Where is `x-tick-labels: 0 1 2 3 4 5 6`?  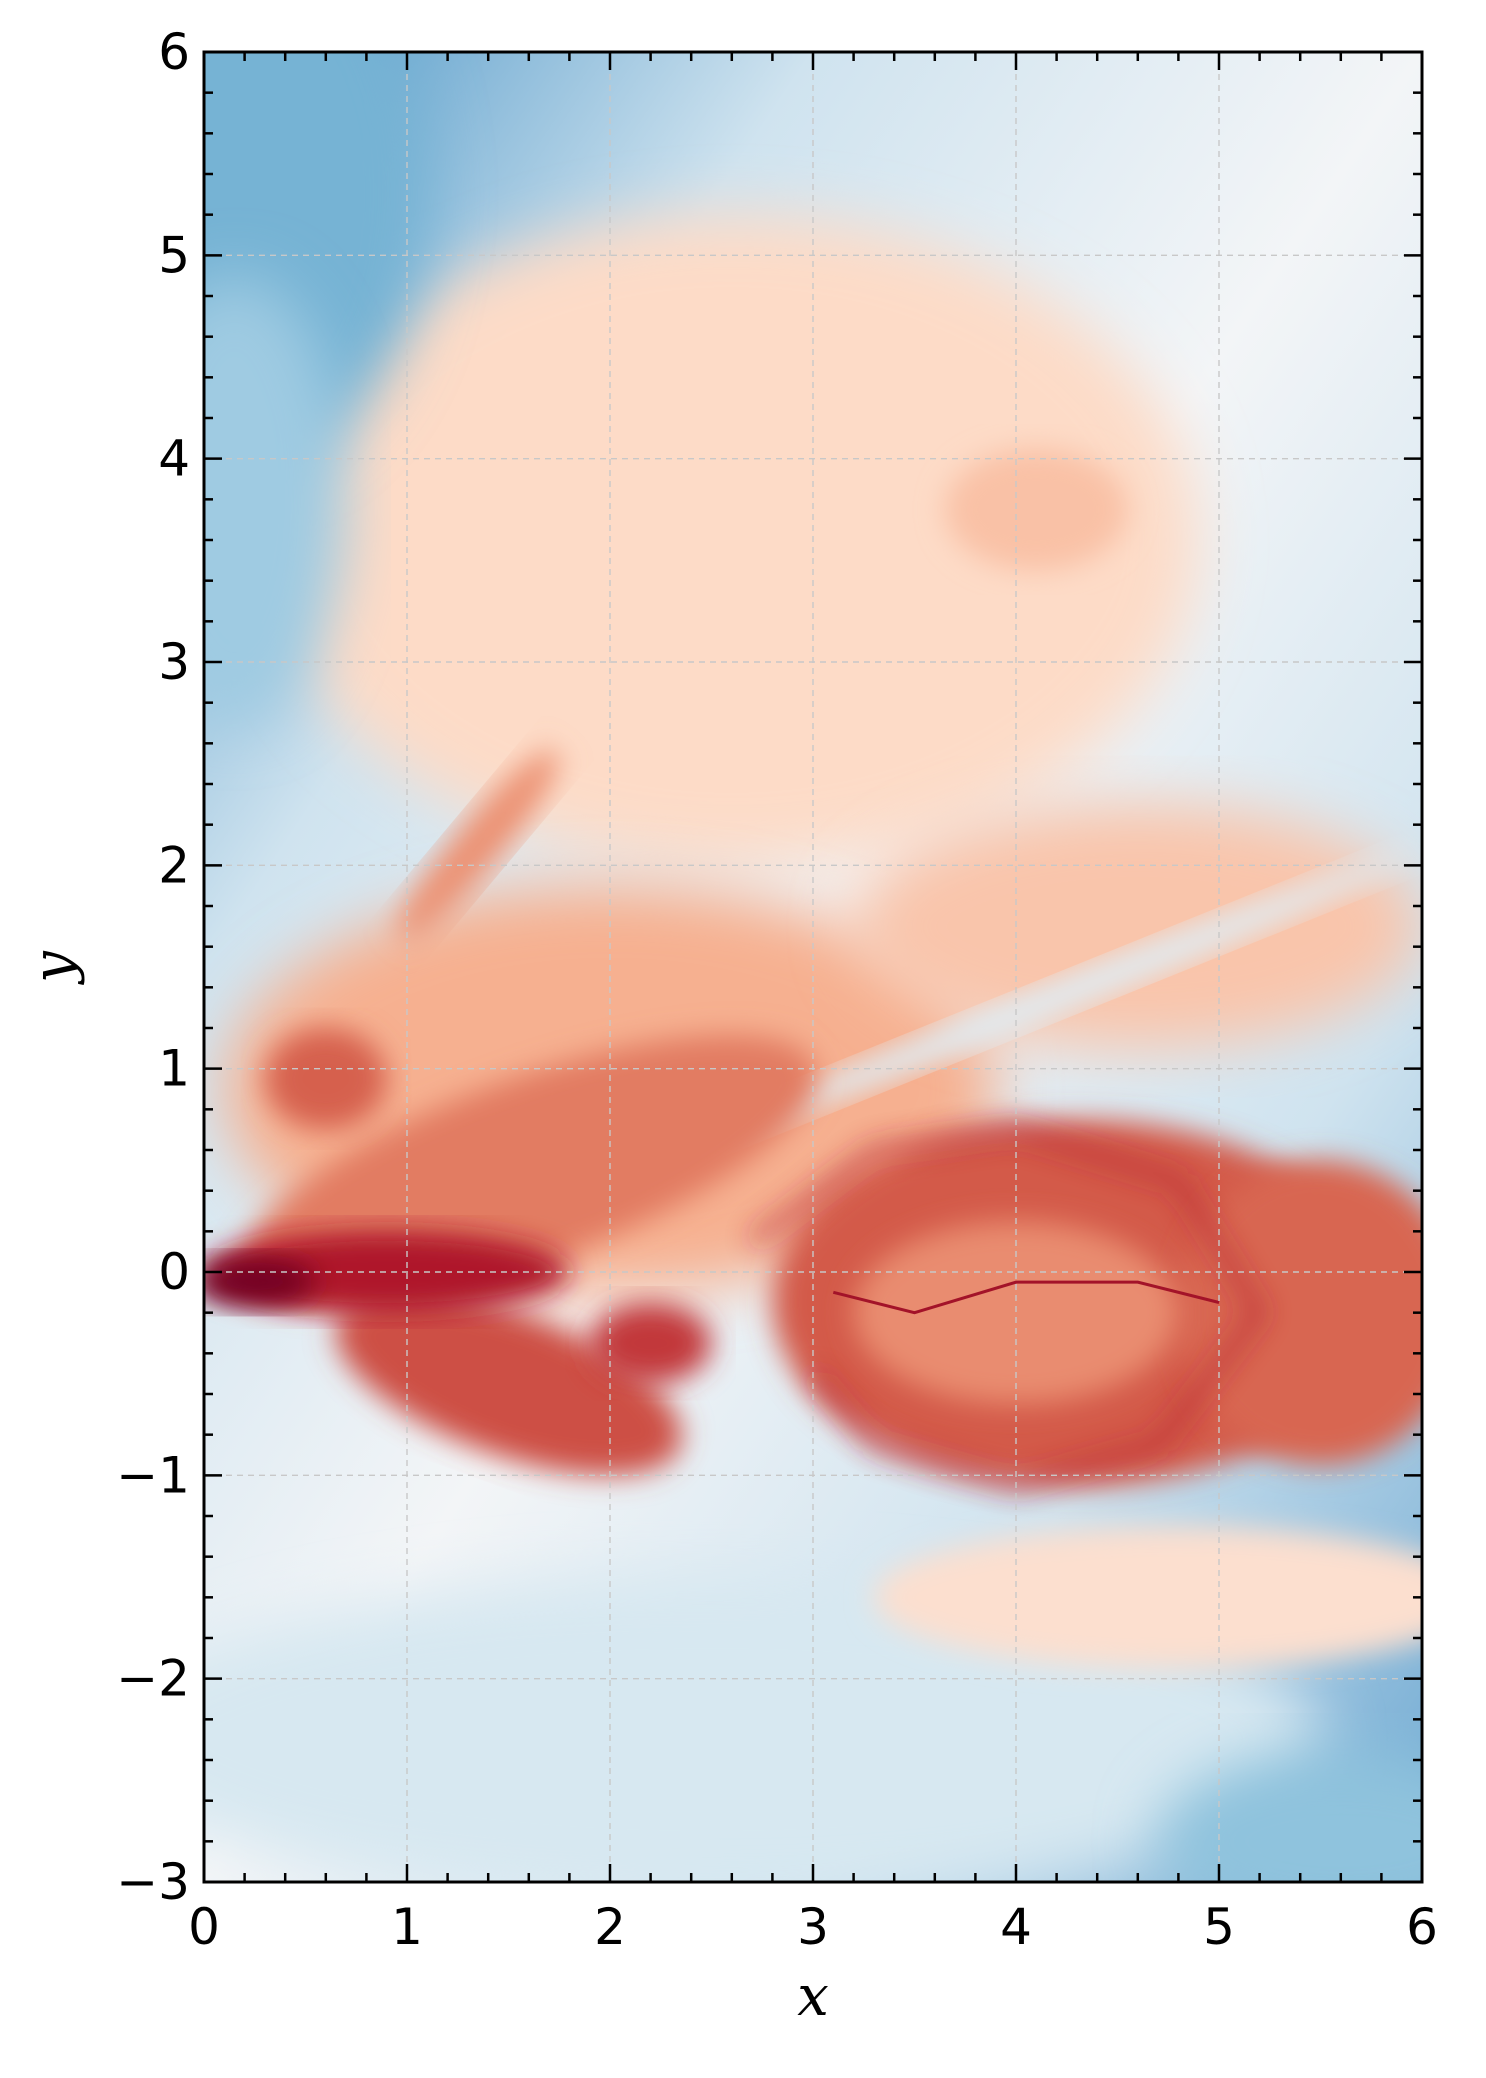 x-tick-labels: 0 1 2 3 4 5 6 is located at coordinates (813, 1927).